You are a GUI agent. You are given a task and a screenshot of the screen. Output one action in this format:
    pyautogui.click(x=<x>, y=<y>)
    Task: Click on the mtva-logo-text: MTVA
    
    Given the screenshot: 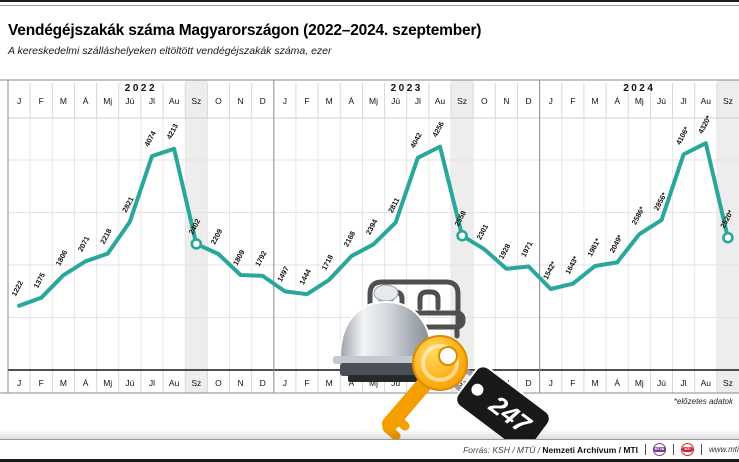 What is the action you would take?
    pyautogui.click(x=659, y=449)
    